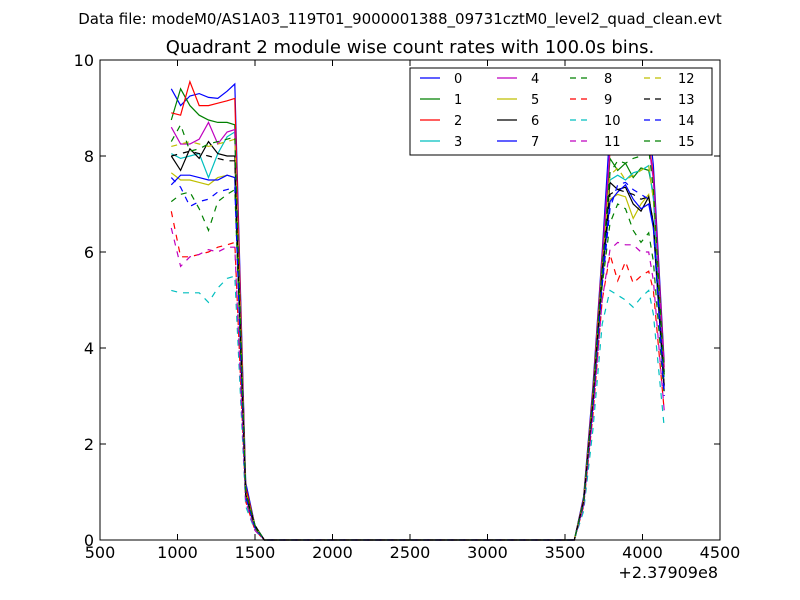 This screenshot has width=800, height=600. Describe the element at coordinates (612, 121) in the screenshot. I see `legend-label-10: 10` at that location.